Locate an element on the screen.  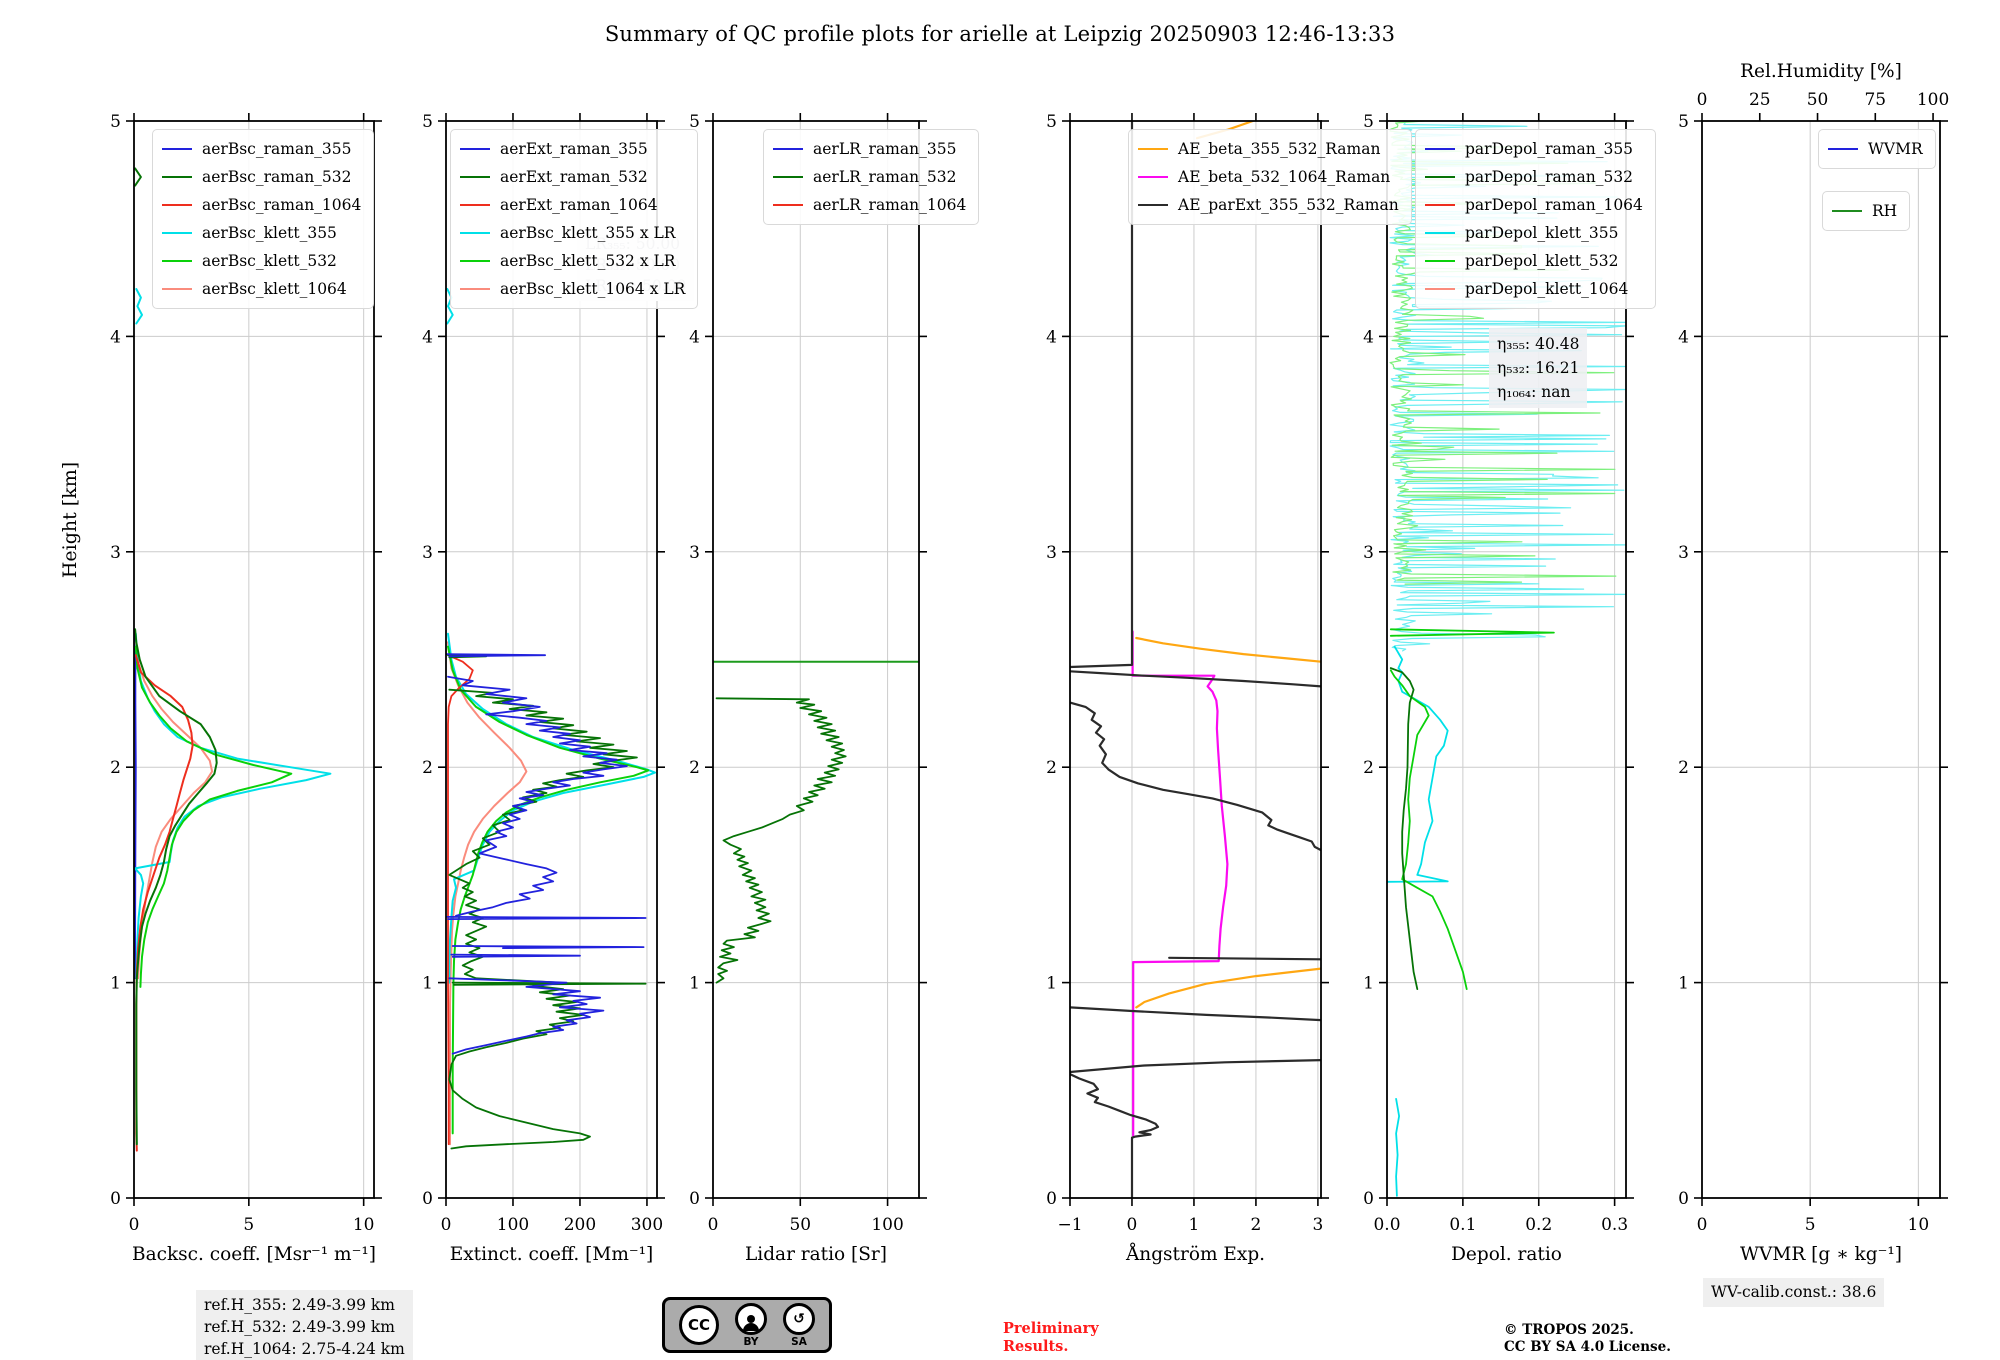
legend-label: aerLR_raman_355 is located at coordinates (885, 149).